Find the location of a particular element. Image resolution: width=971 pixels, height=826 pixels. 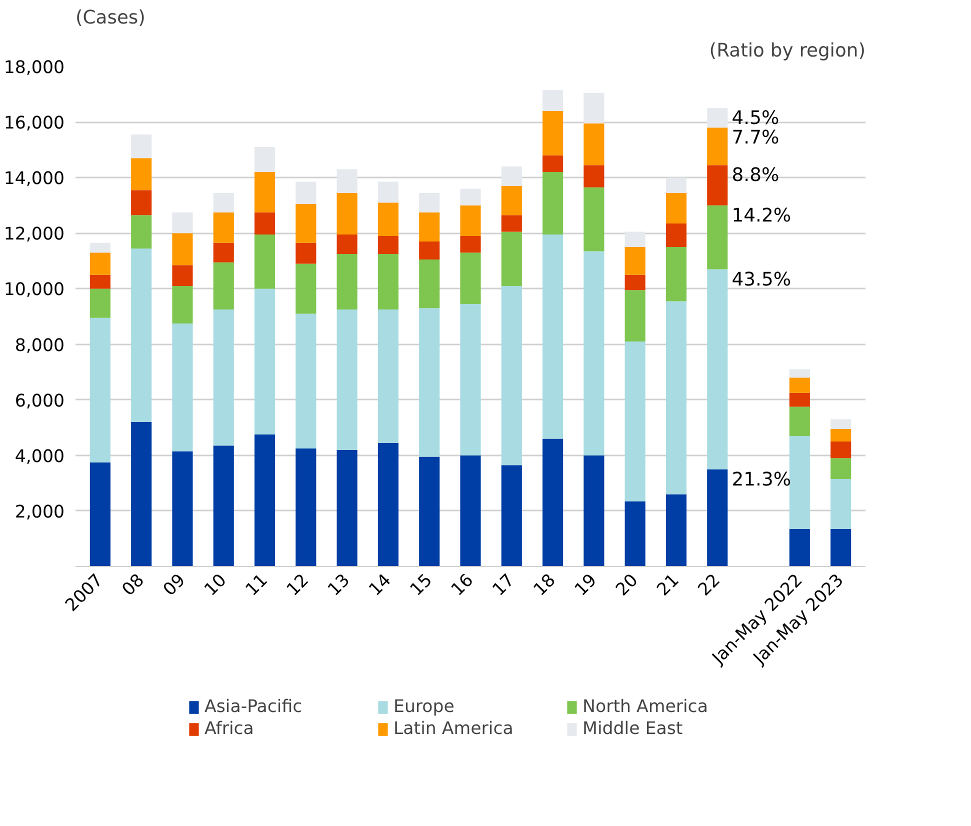

legend-label: Africa is located at coordinates (229, 729).